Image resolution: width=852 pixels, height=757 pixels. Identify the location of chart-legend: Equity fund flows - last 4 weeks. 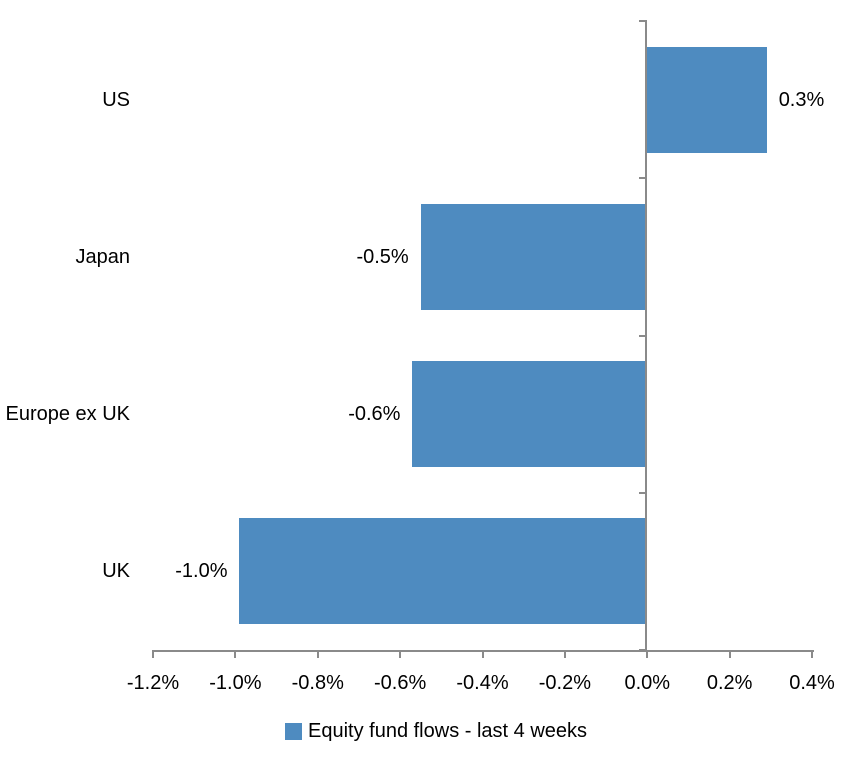
(436, 731).